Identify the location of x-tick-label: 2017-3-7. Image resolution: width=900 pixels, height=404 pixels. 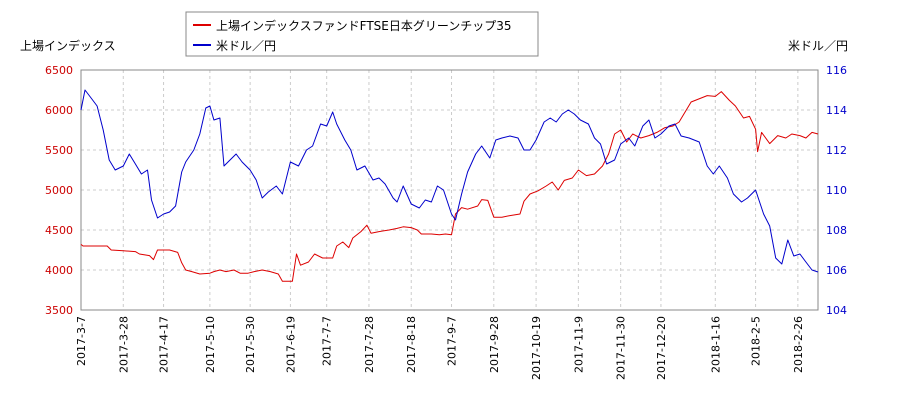
(81, 341).